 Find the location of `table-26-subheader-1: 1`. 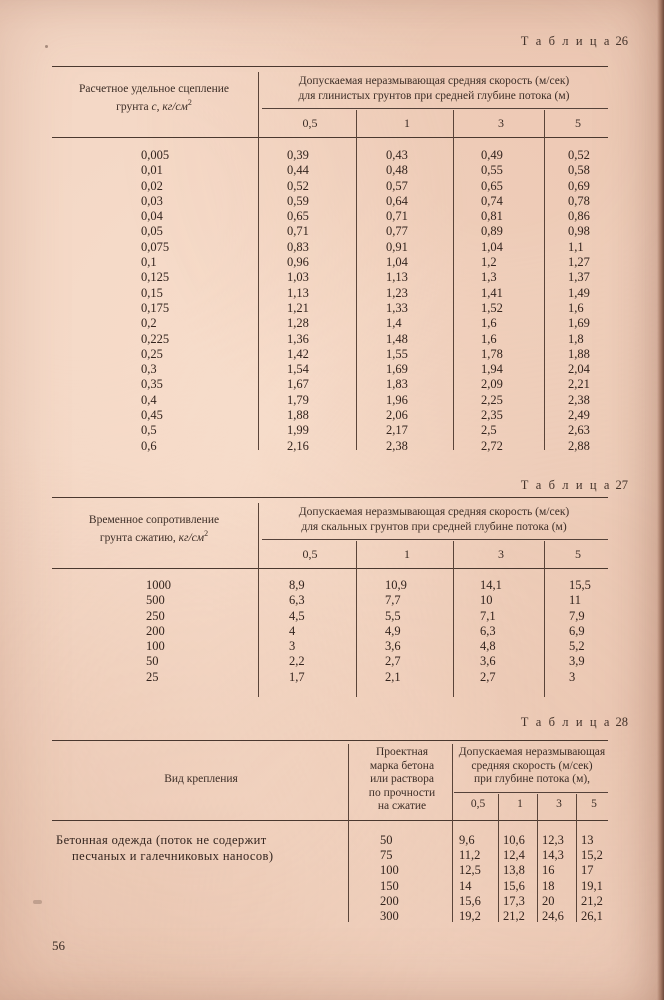

table-26-subheader-1: 1 is located at coordinates (407, 123).